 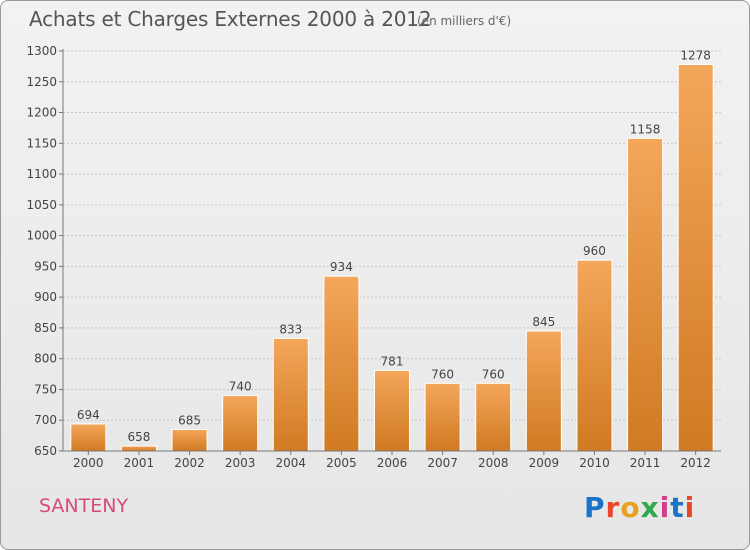 I want to click on x-tick-label: 2002, so click(x=189, y=463).